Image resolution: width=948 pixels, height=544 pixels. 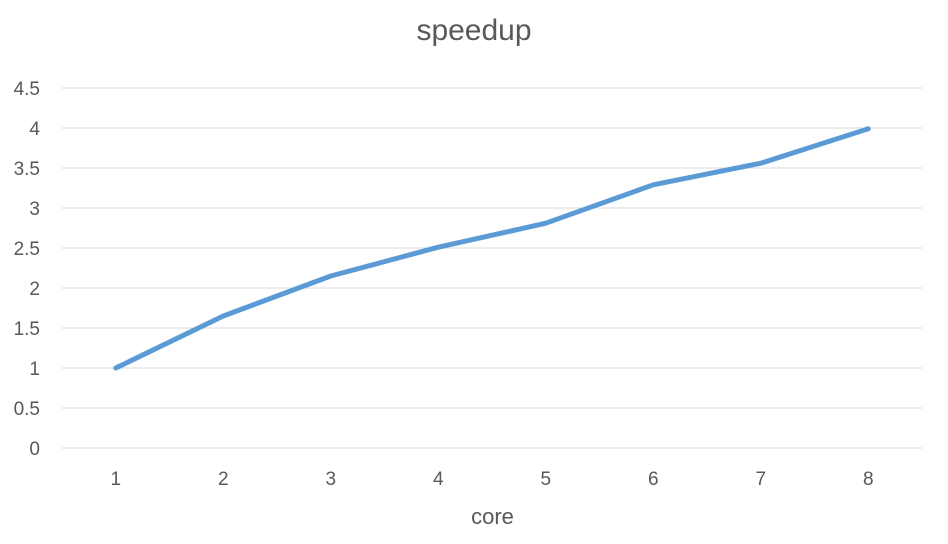 I want to click on y-tick-label: 2.5, so click(x=27, y=249).